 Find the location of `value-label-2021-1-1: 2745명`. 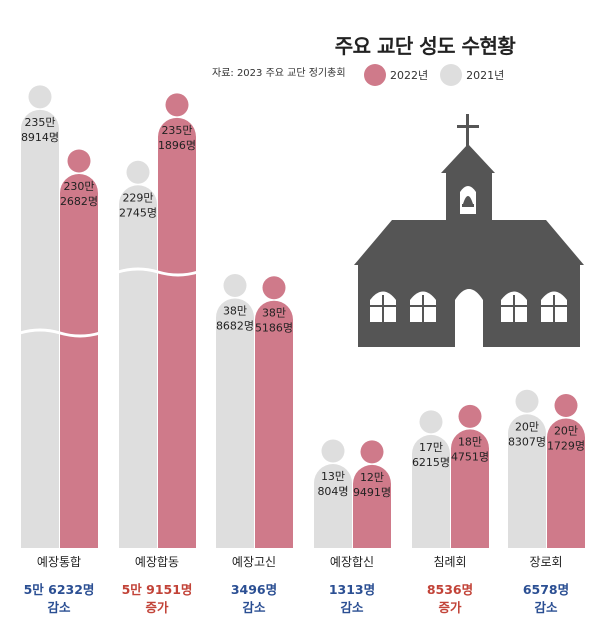

value-label-2021-1-1: 2745명 is located at coordinates (138, 212).